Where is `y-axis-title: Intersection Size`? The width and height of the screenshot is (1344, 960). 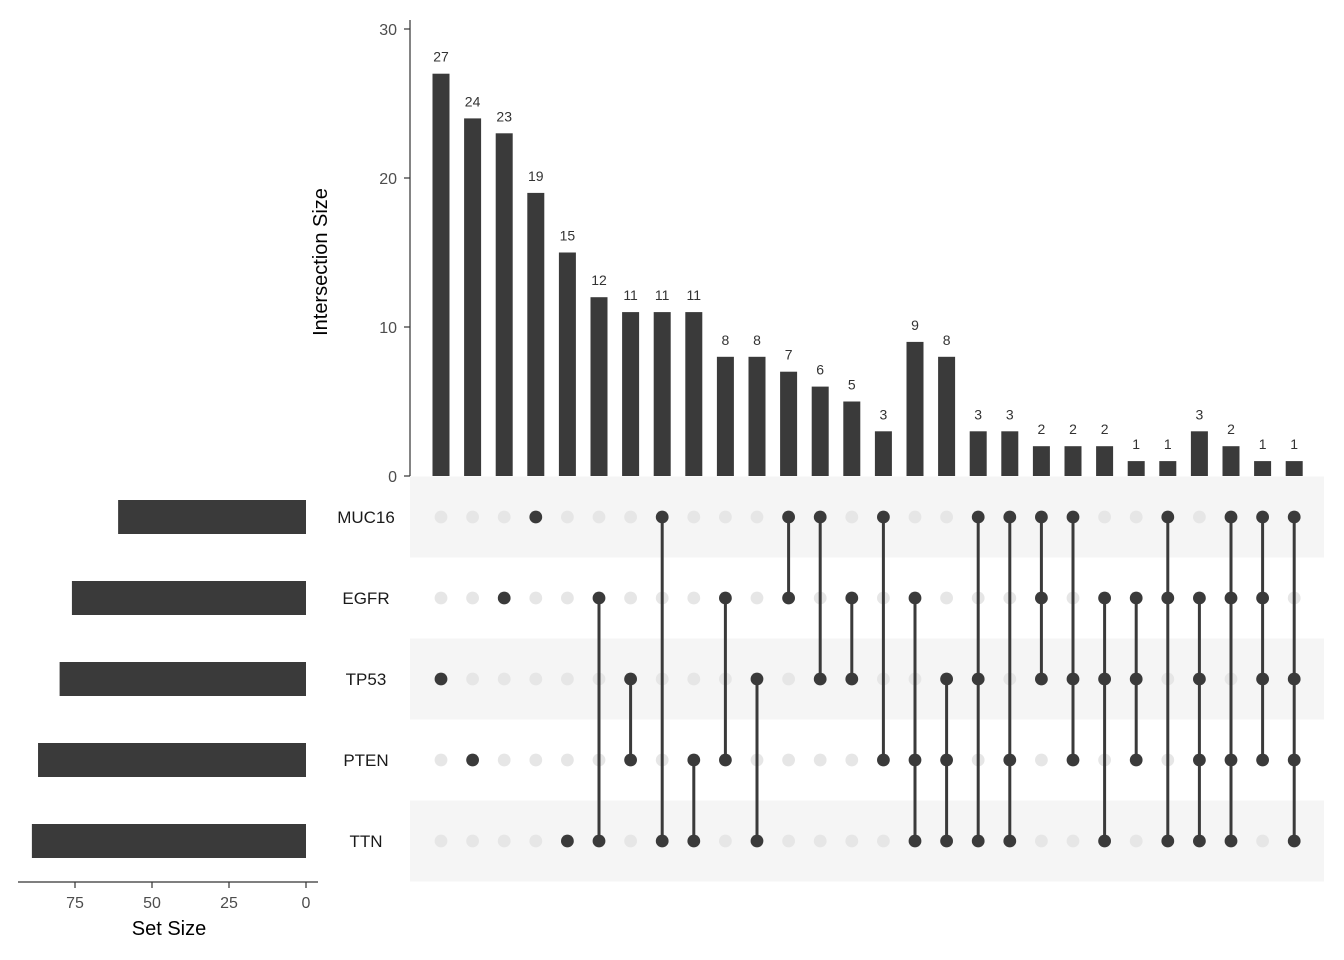
y-axis-title: Intersection Size is located at coordinates (321, 262).